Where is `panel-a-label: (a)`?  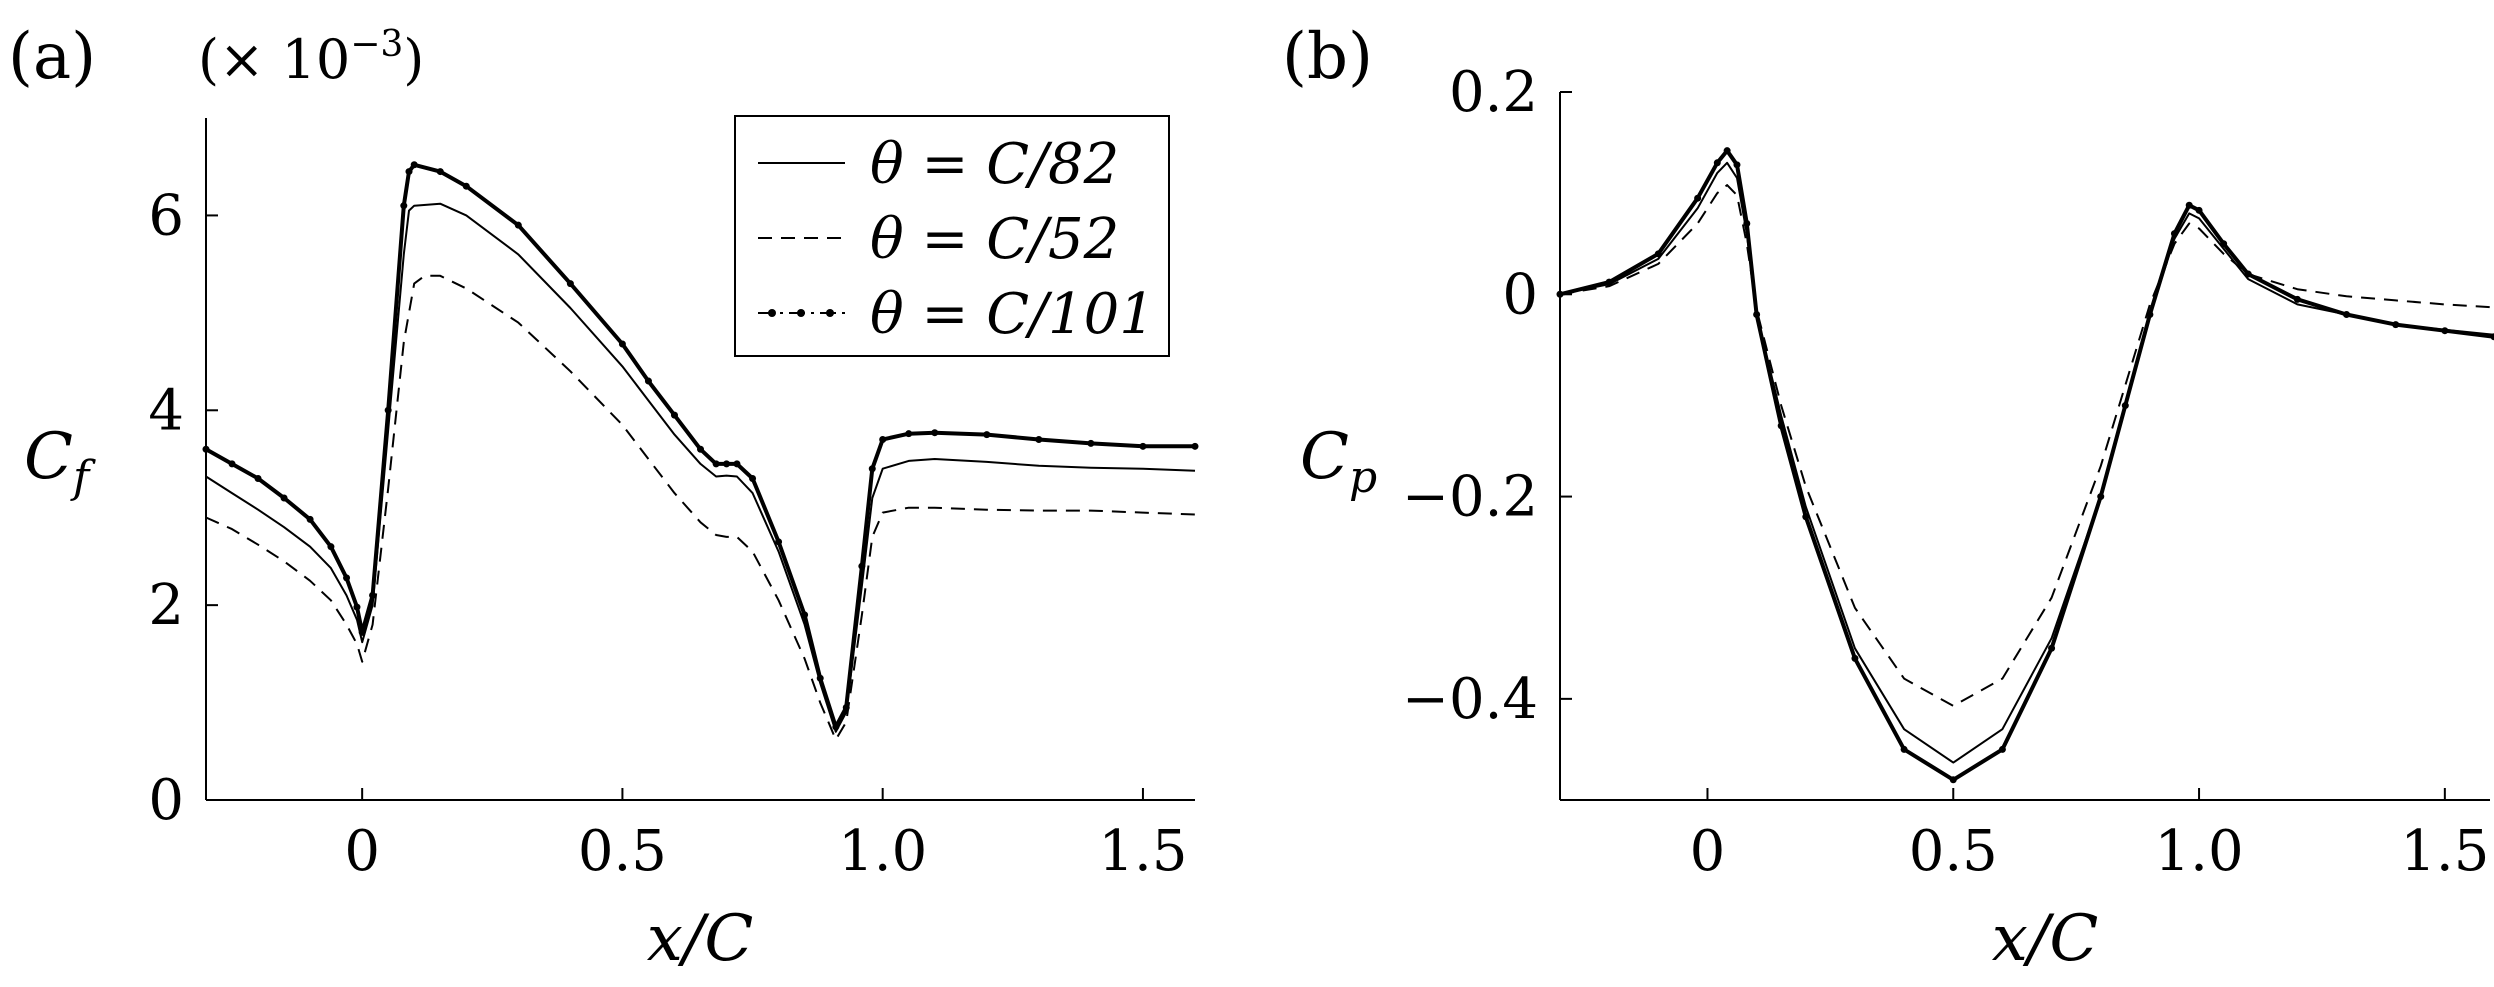
panel-a-label: (a) is located at coordinates (52, 57).